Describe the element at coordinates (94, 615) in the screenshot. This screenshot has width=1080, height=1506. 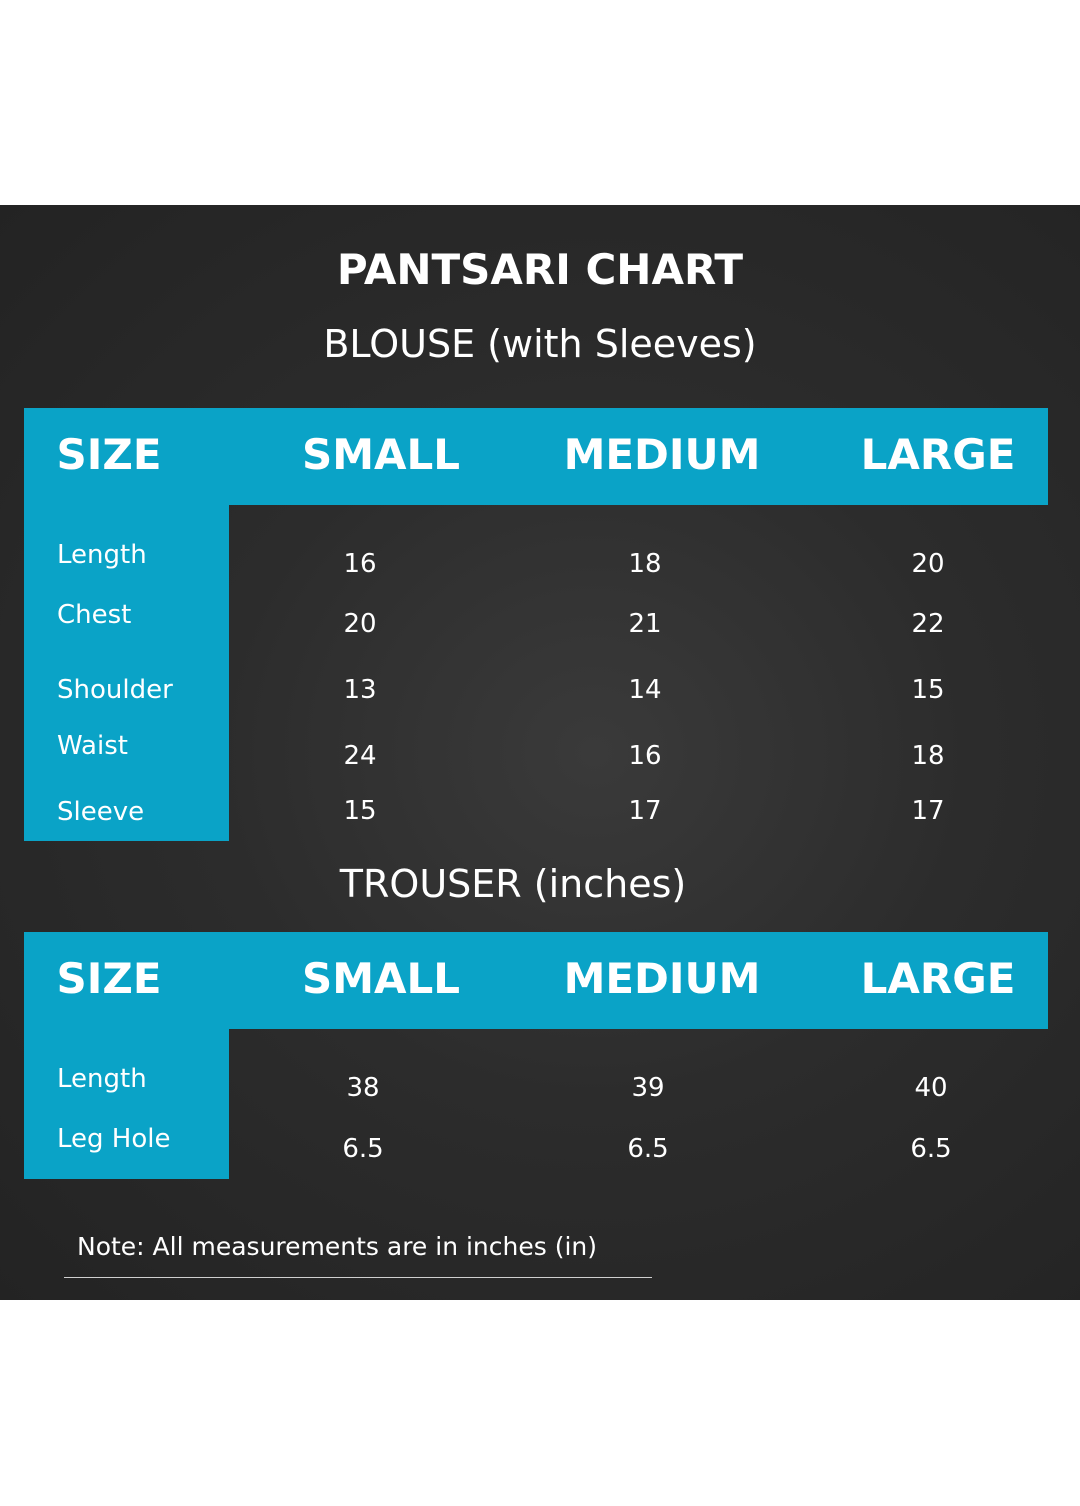
I see `row-label: Chest` at that location.